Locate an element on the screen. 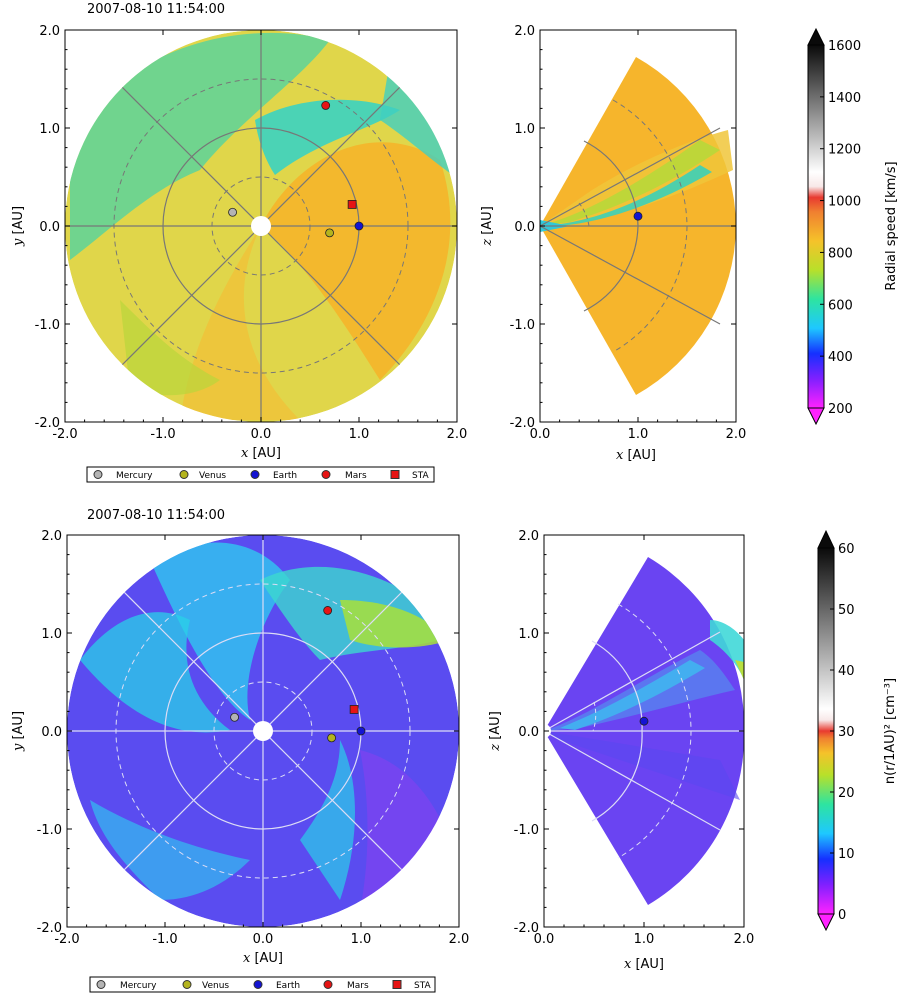 This screenshot has height=998, width=901. density-colorbar-min-arrow is located at coordinates (826, 922).